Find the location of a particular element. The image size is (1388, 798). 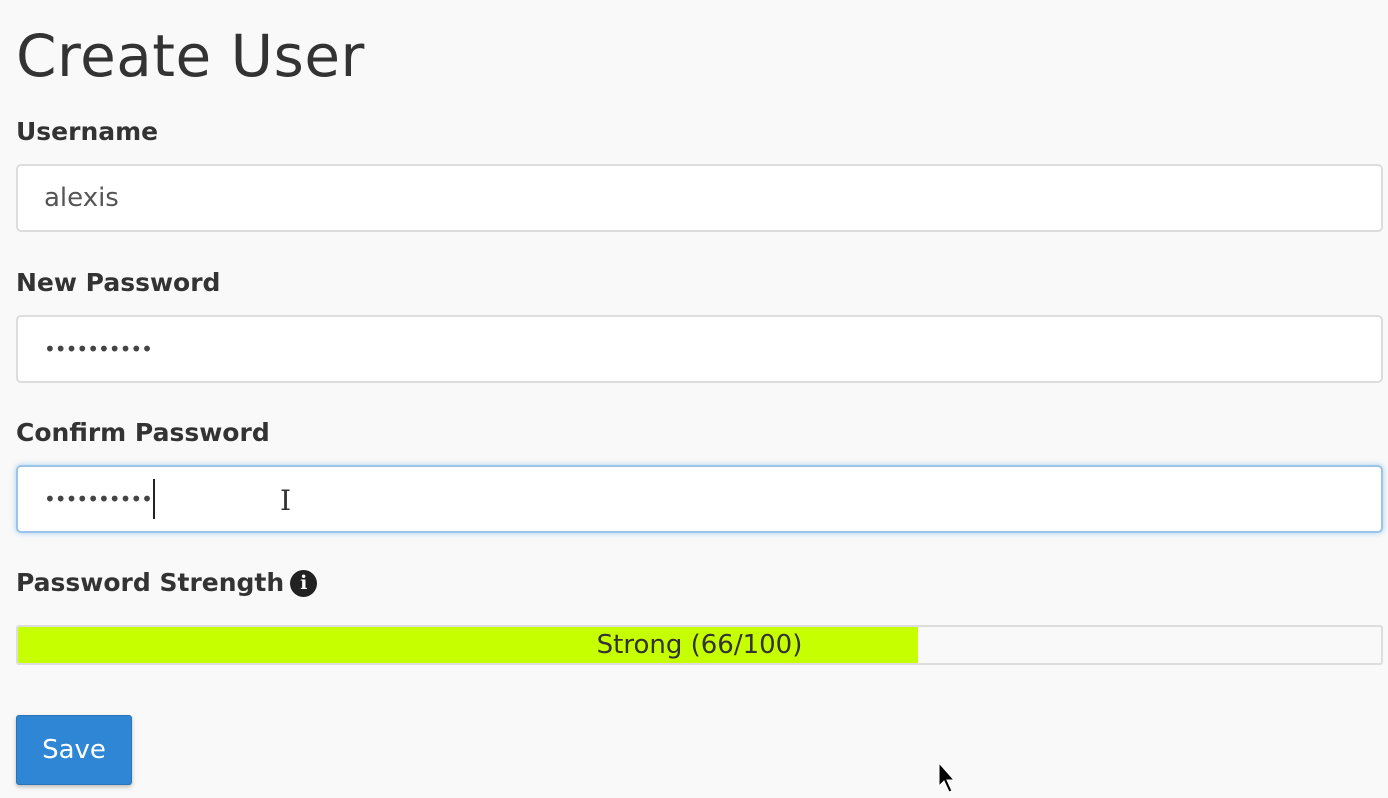

new-password-value: •••••••••• is located at coordinates (98, 349).